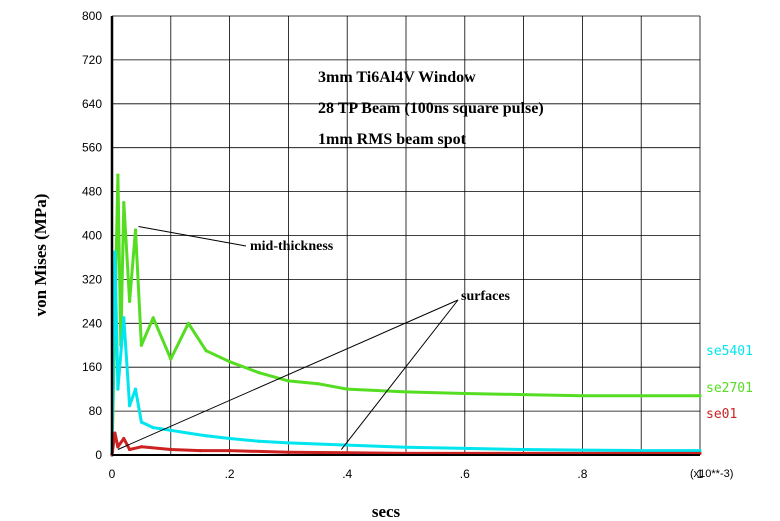 This screenshot has height=521, width=780. What do you see at coordinates (292, 246) in the screenshot?
I see `mid-thickness-label: mid-thickness` at bounding box center [292, 246].